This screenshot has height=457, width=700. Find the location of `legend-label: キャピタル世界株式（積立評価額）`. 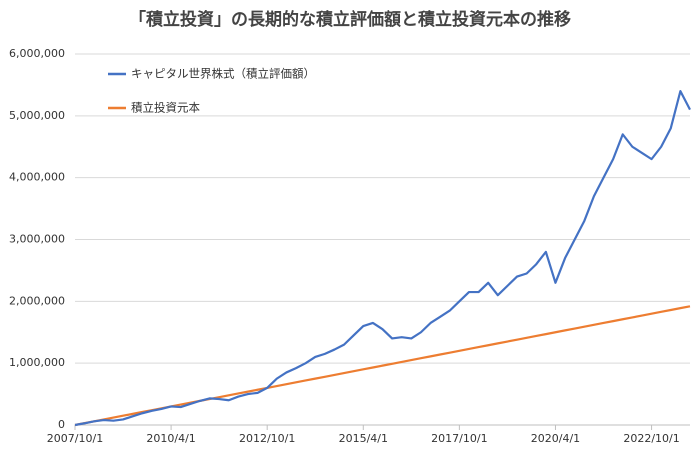

legend-label: キャピタル世界株式（積立評価額） is located at coordinates (223, 74).